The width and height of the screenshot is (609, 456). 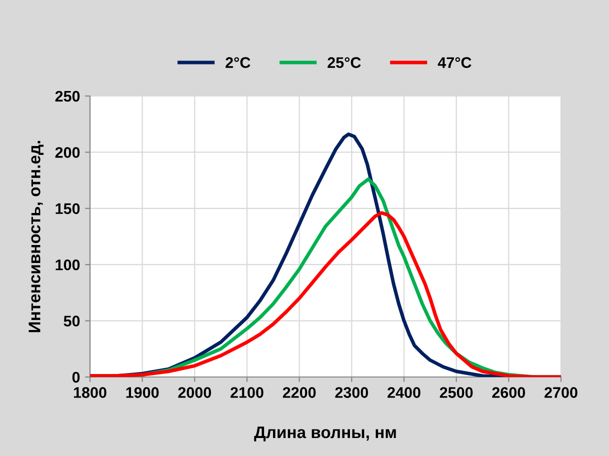 I want to click on legend-label: 47°C, so click(x=455, y=62).